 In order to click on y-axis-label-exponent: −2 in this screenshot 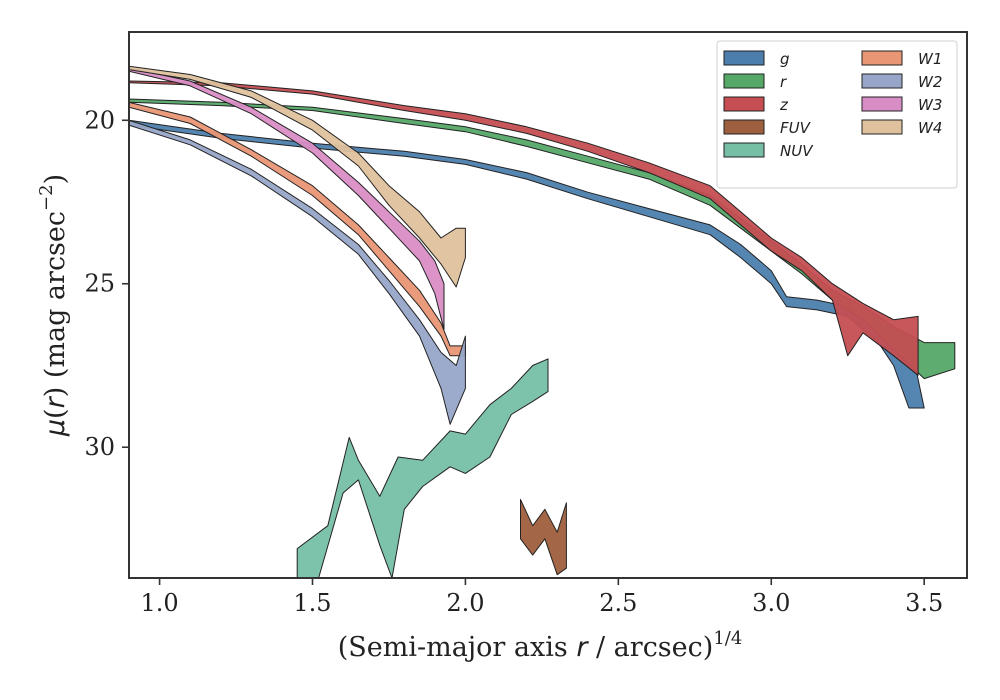, I will do `click(46, 197)`.